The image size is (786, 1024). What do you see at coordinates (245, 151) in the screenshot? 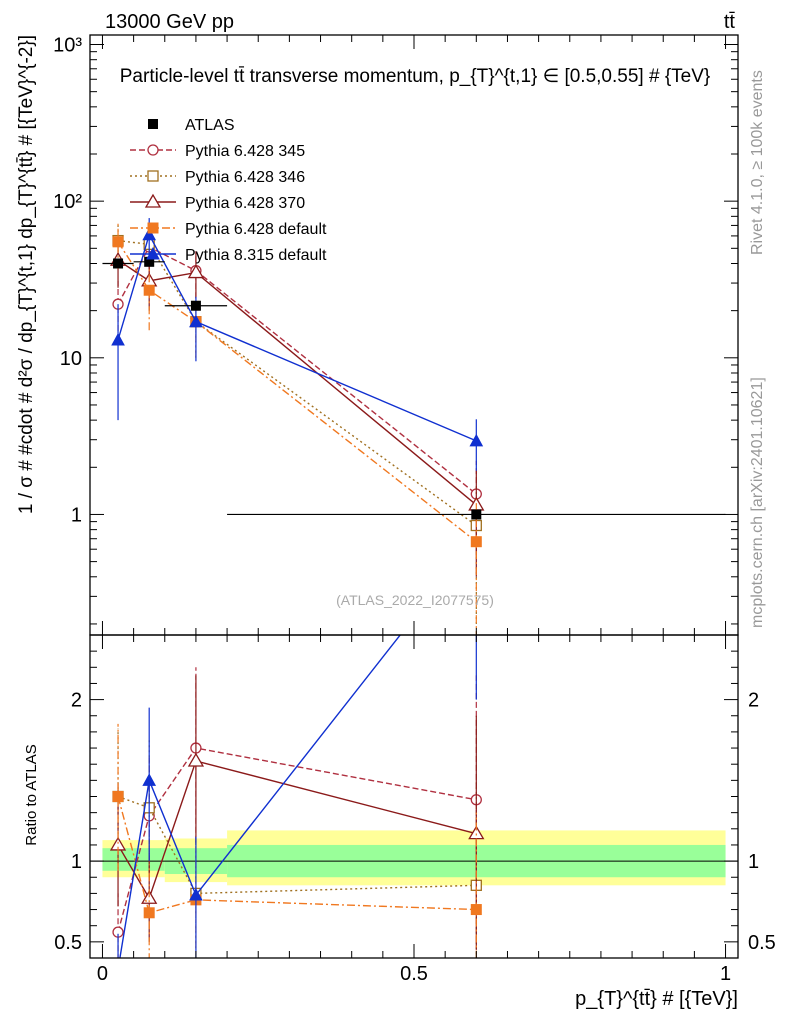
I see `legend-label-0: Pythia 6.428 345` at bounding box center [245, 151].